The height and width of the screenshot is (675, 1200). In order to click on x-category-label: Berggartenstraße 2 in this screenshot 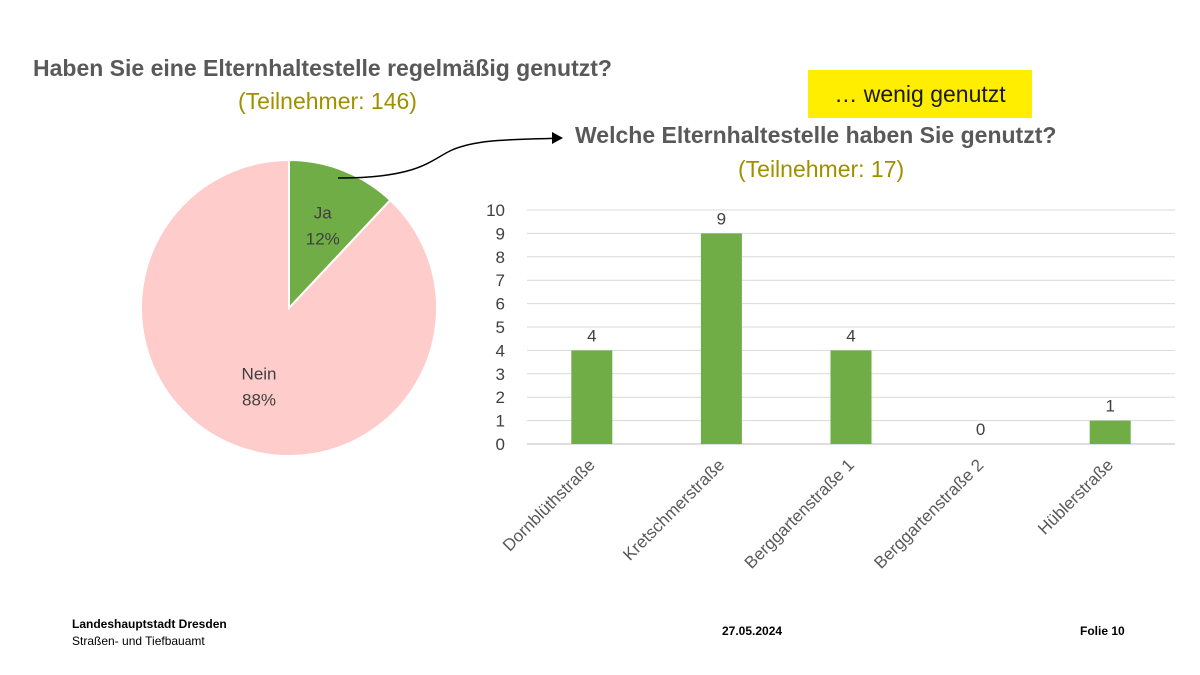, I will do `click(928, 513)`.